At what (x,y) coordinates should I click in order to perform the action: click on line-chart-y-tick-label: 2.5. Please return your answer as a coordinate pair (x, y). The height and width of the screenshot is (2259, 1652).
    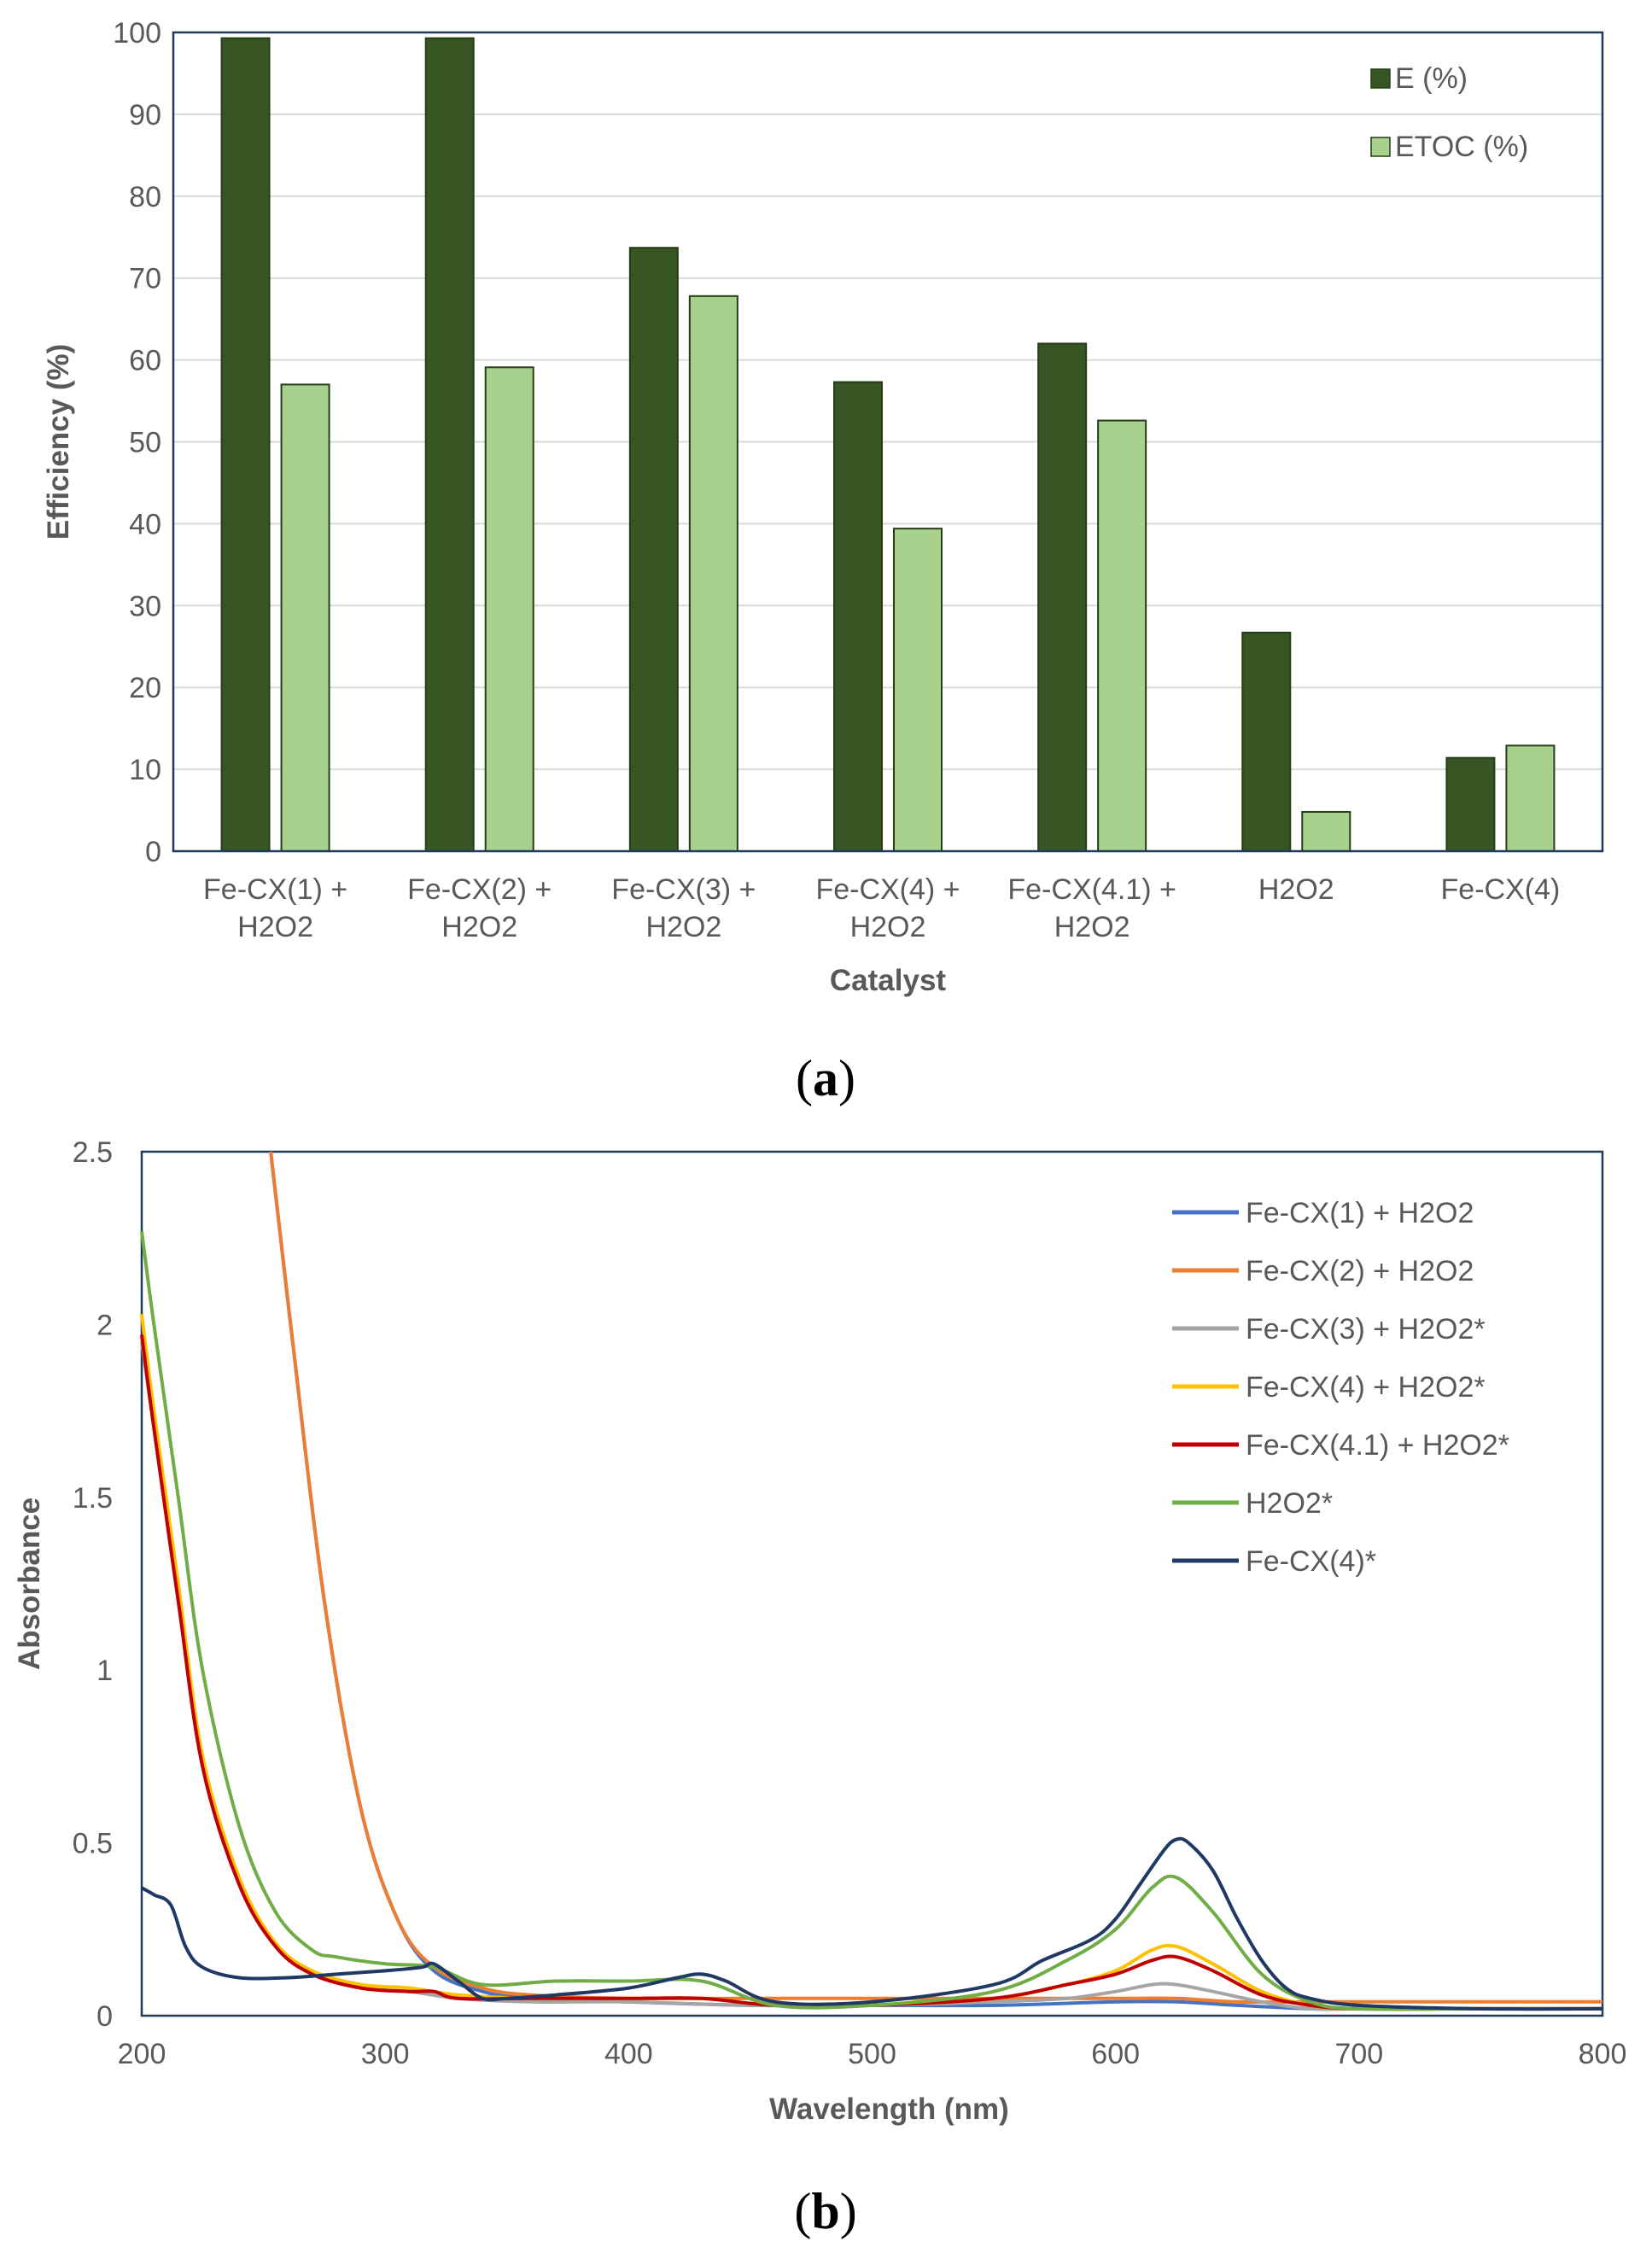
    Looking at the image, I should click on (93, 1152).